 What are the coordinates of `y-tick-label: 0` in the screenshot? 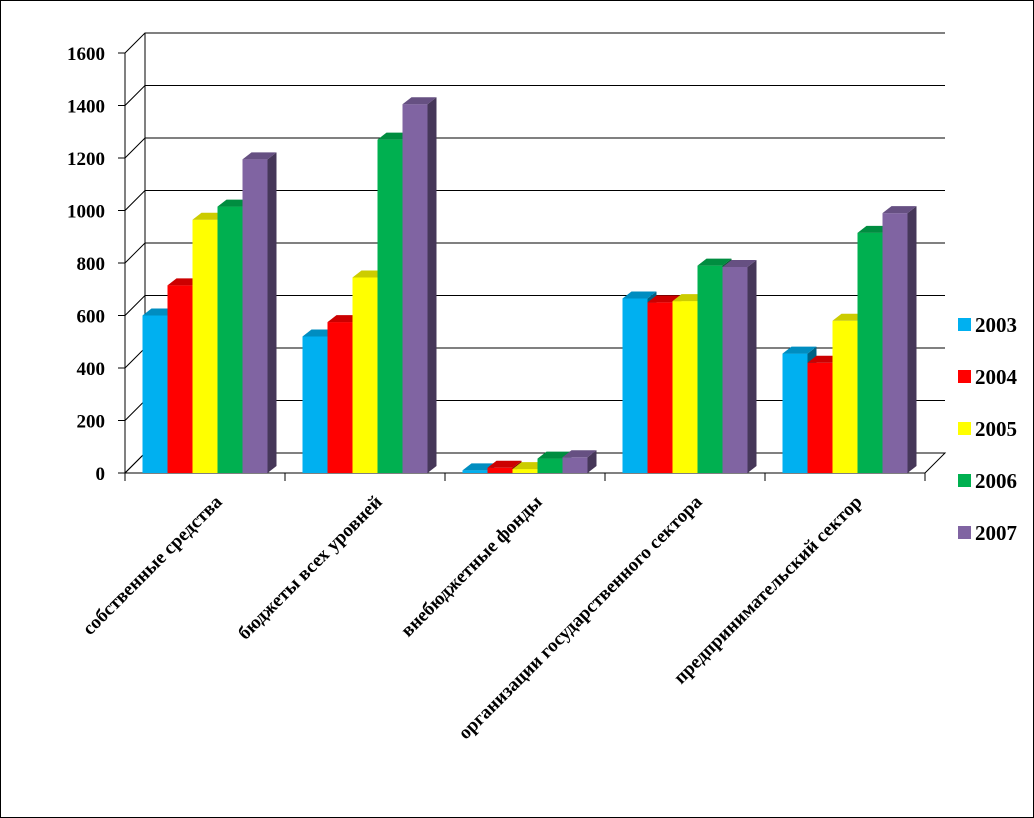 It's located at (101, 474).